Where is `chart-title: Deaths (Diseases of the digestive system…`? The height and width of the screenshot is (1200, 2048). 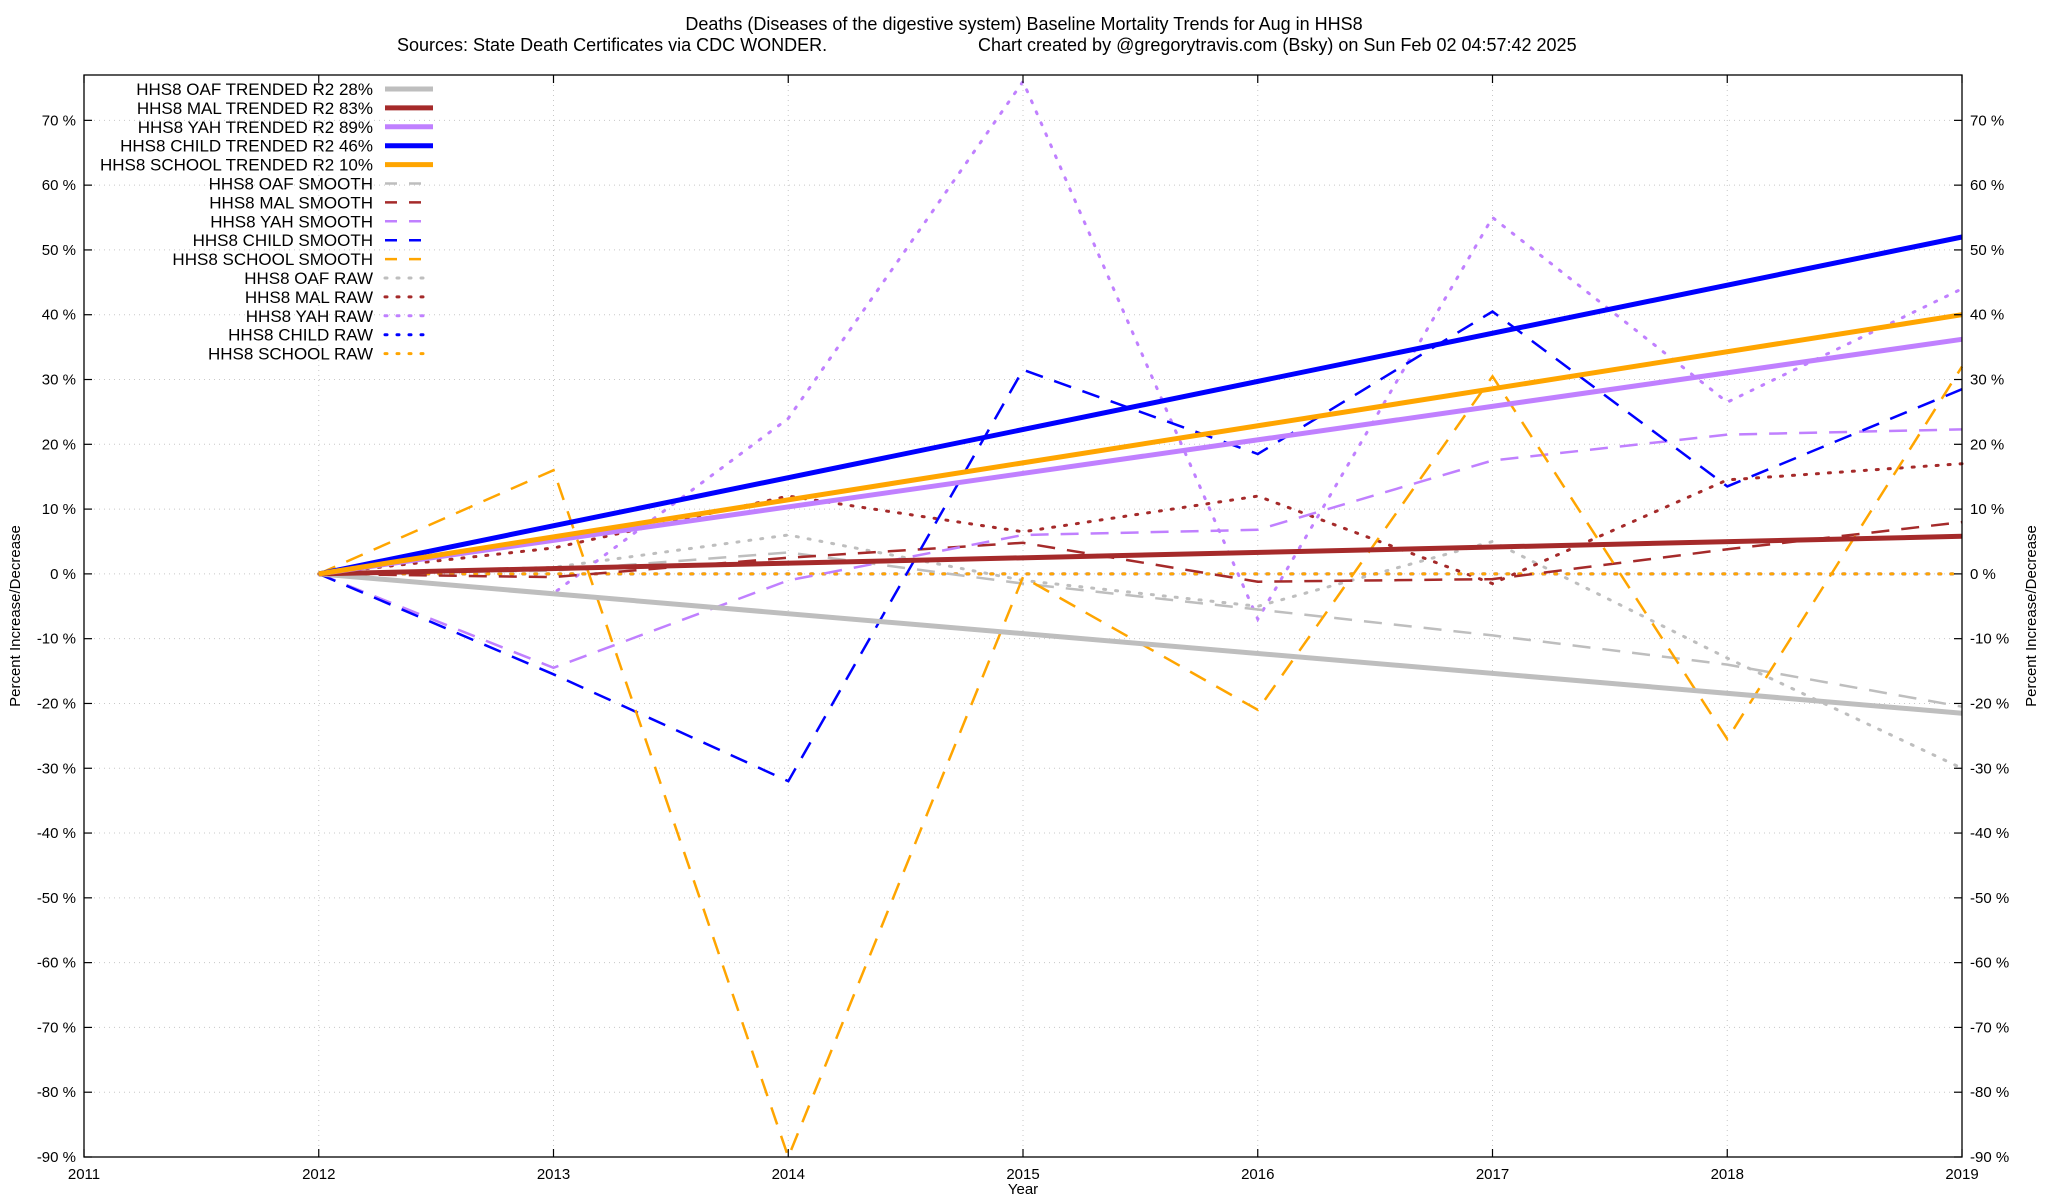 chart-title: Deaths (Diseases of the digestive system… is located at coordinates (1023, 24).